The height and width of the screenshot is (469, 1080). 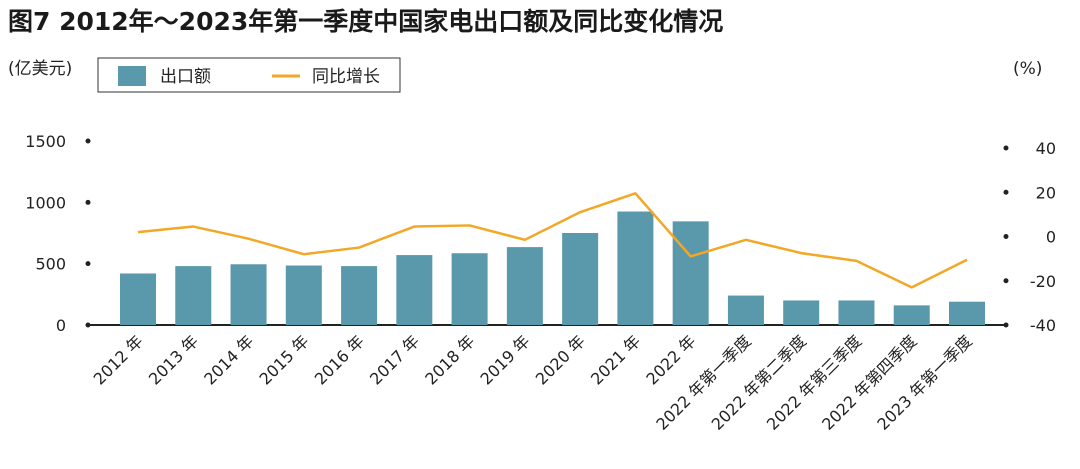 I want to click on chart-title: 图7 2012年～2023年第一季度中国家电出口额及同比变化情况, so click(x=365, y=21).